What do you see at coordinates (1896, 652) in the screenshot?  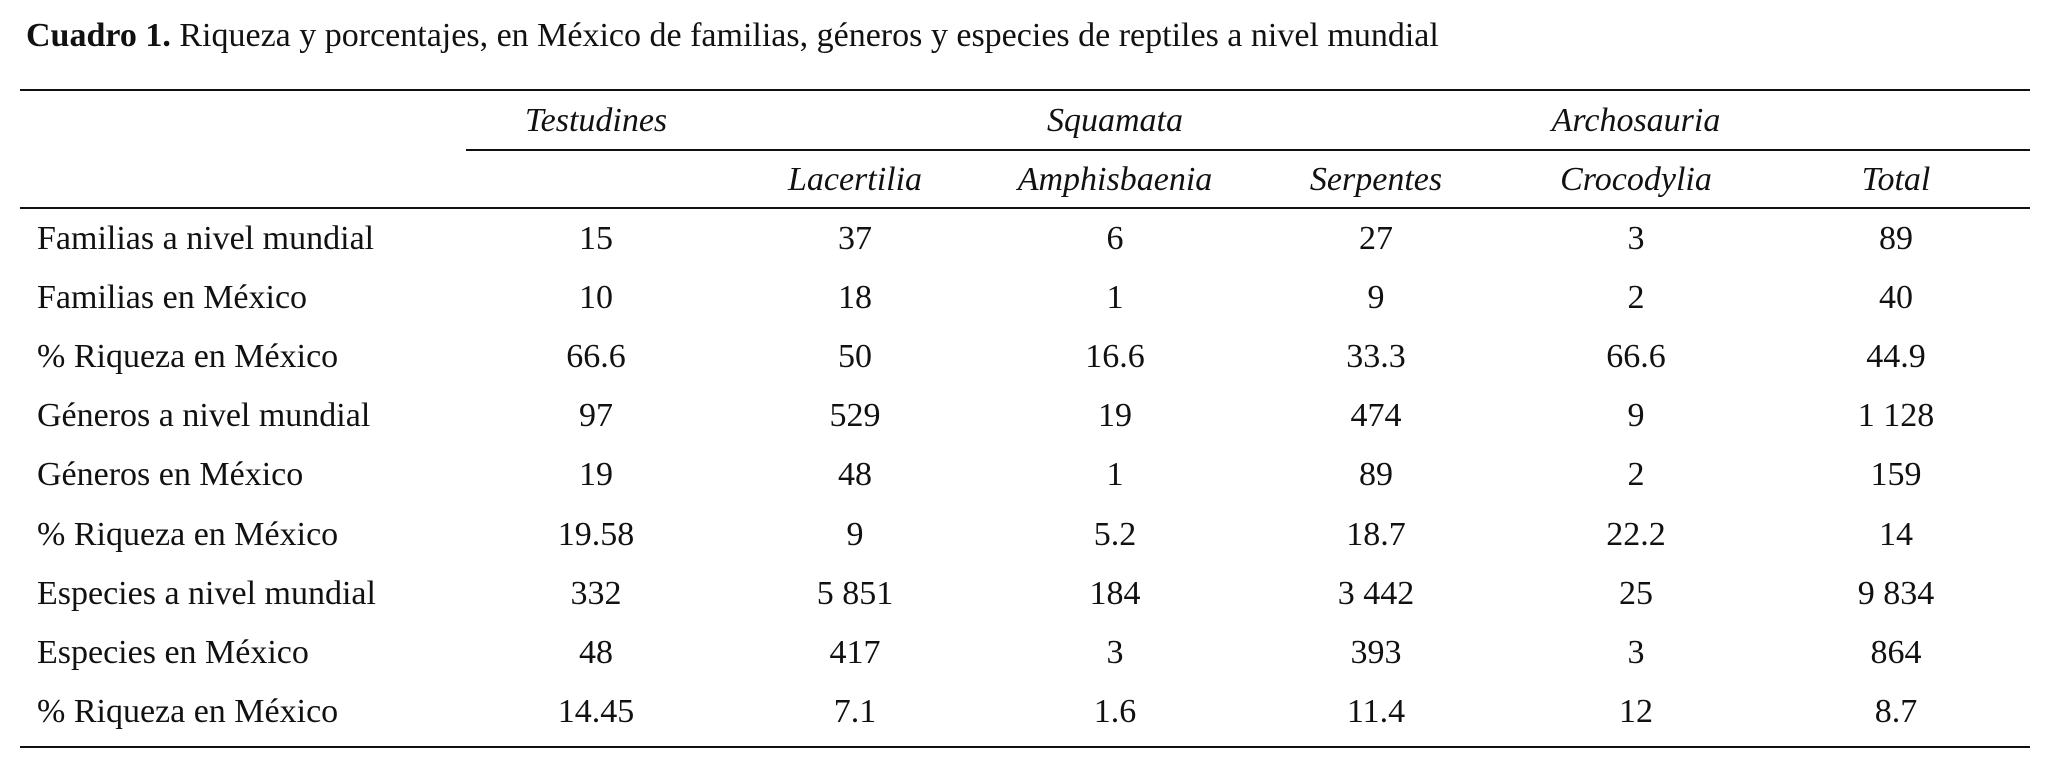 I see `table-cell-total: 864` at bounding box center [1896, 652].